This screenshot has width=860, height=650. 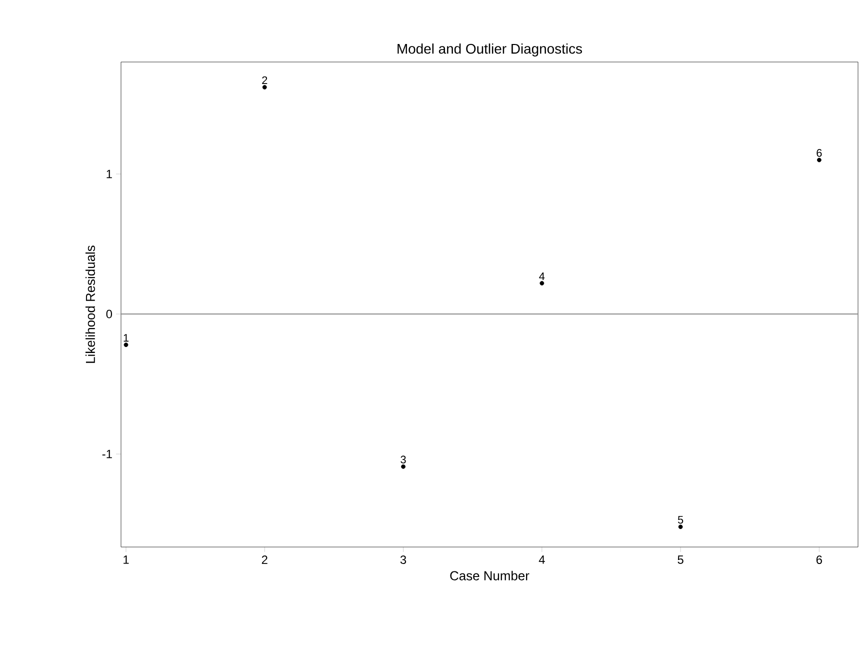 What do you see at coordinates (403, 460) in the screenshot?
I see `annotation: 3` at bounding box center [403, 460].